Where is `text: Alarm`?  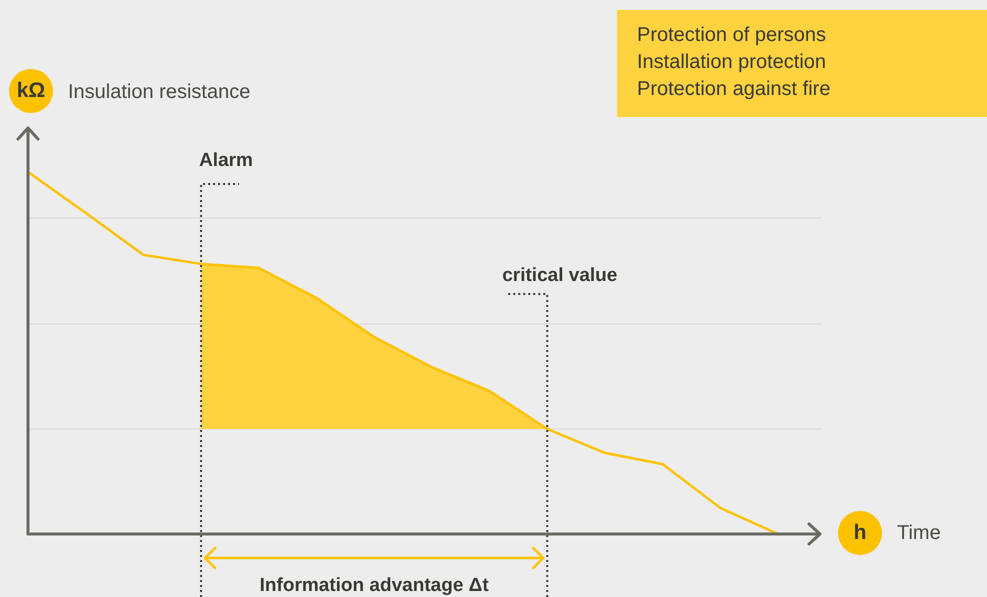 text: Alarm is located at coordinates (226, 160).